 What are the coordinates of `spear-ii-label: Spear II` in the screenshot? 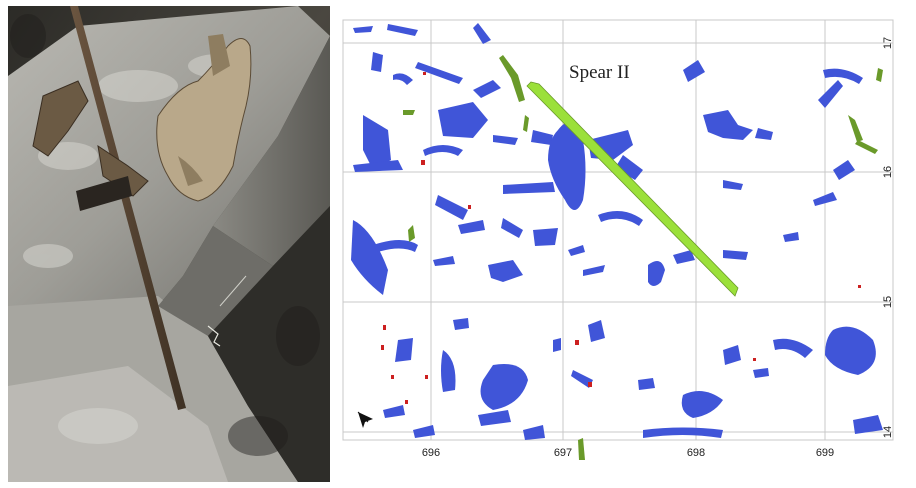 It's located at (599, 72).